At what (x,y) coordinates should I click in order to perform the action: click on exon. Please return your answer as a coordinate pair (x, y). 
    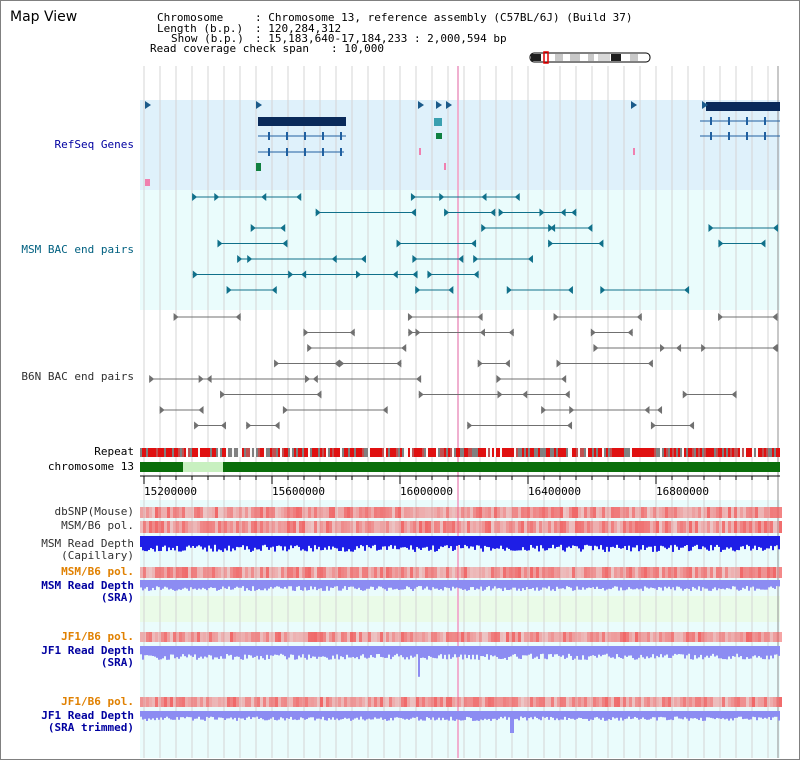
    Looking at the image, I should click on (711, 136).